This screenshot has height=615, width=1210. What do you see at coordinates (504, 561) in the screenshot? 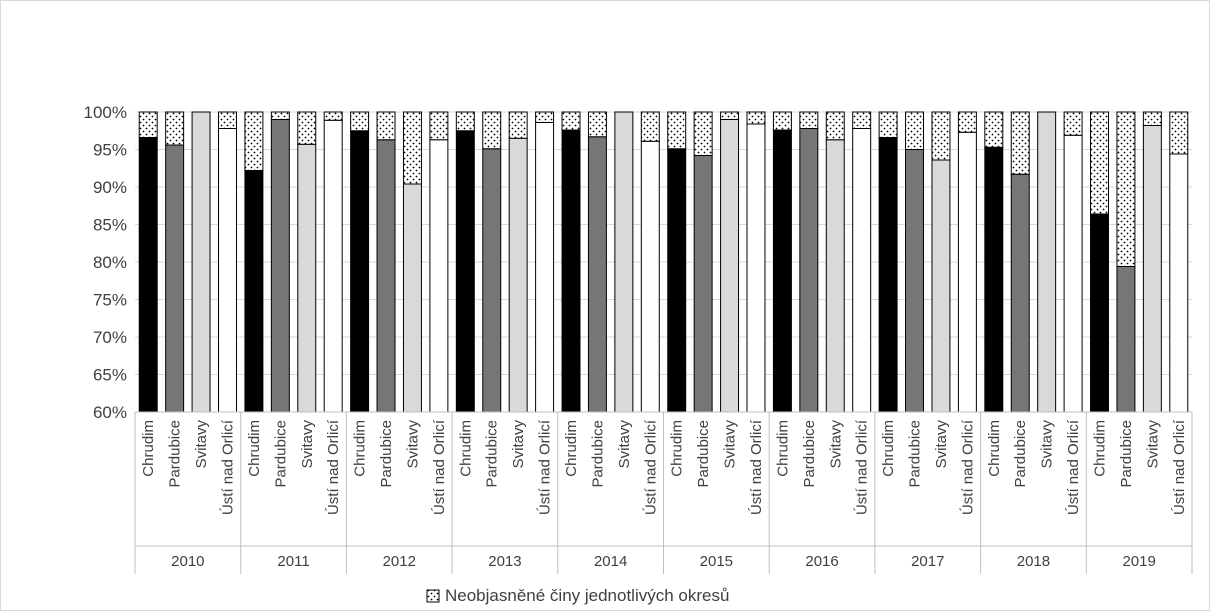
I see `x-group-label: 2013` at bounding box center [504, 561].